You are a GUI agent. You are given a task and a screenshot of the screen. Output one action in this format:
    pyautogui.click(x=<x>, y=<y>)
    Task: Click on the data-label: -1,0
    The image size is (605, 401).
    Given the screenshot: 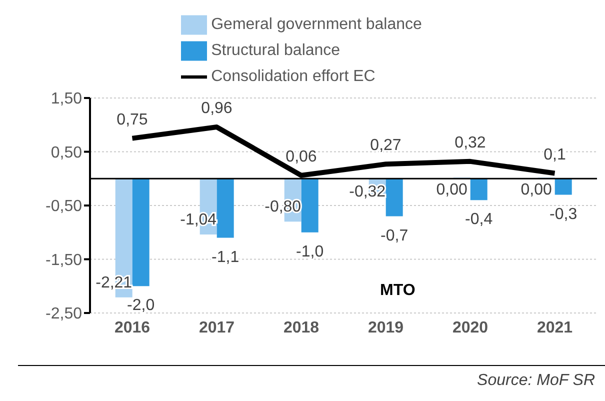 What is the action you would take?
    pyautogui.click(x=310, y=251)
    